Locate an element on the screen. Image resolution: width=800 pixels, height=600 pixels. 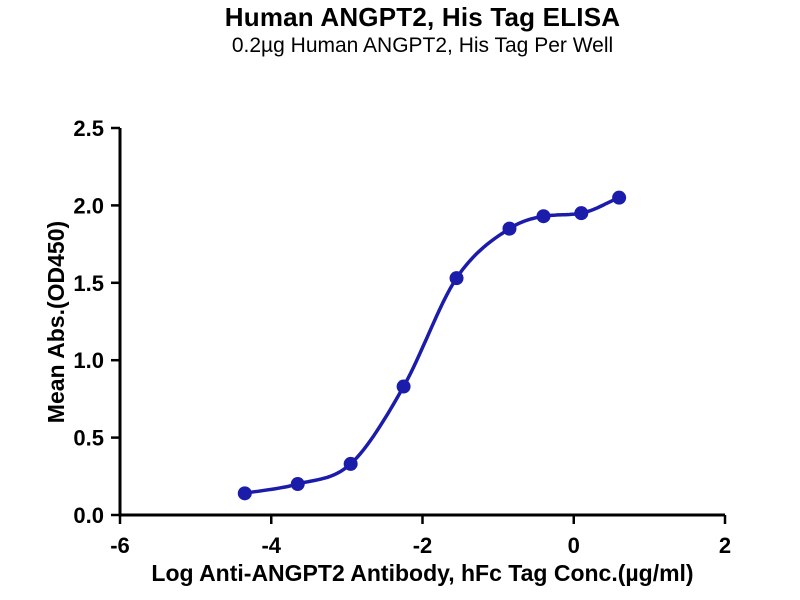
y-tick-label: 0.5 is located at coordinates (88, 438).